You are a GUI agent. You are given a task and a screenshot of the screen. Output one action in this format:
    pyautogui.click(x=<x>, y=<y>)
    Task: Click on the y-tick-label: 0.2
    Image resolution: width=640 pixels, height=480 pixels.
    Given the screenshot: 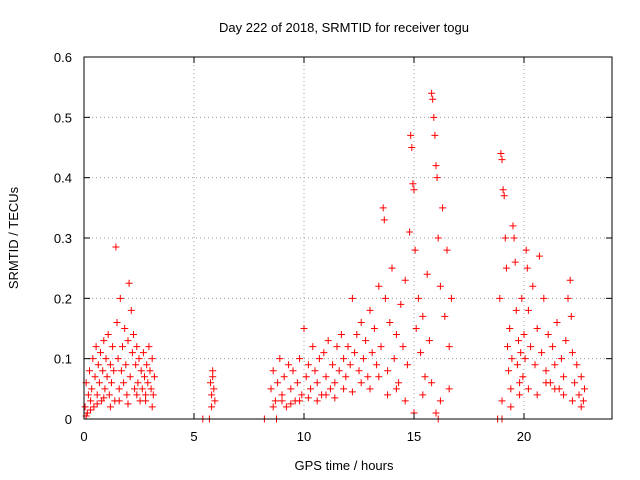 What is the action you would take?
    pyautogui.click(x=63, y=298)
    